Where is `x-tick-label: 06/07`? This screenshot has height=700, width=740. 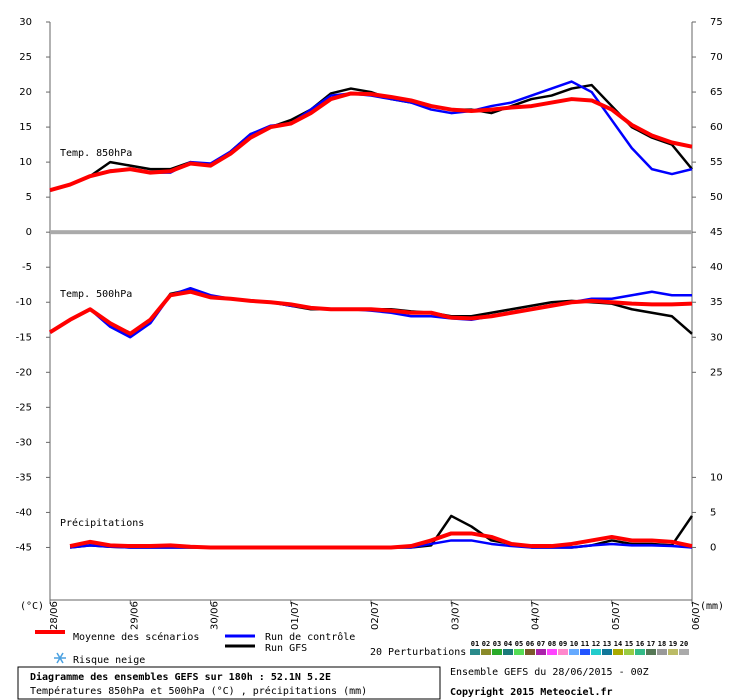
x-tick-label: 06/07 is located at coordinates (696, 615).